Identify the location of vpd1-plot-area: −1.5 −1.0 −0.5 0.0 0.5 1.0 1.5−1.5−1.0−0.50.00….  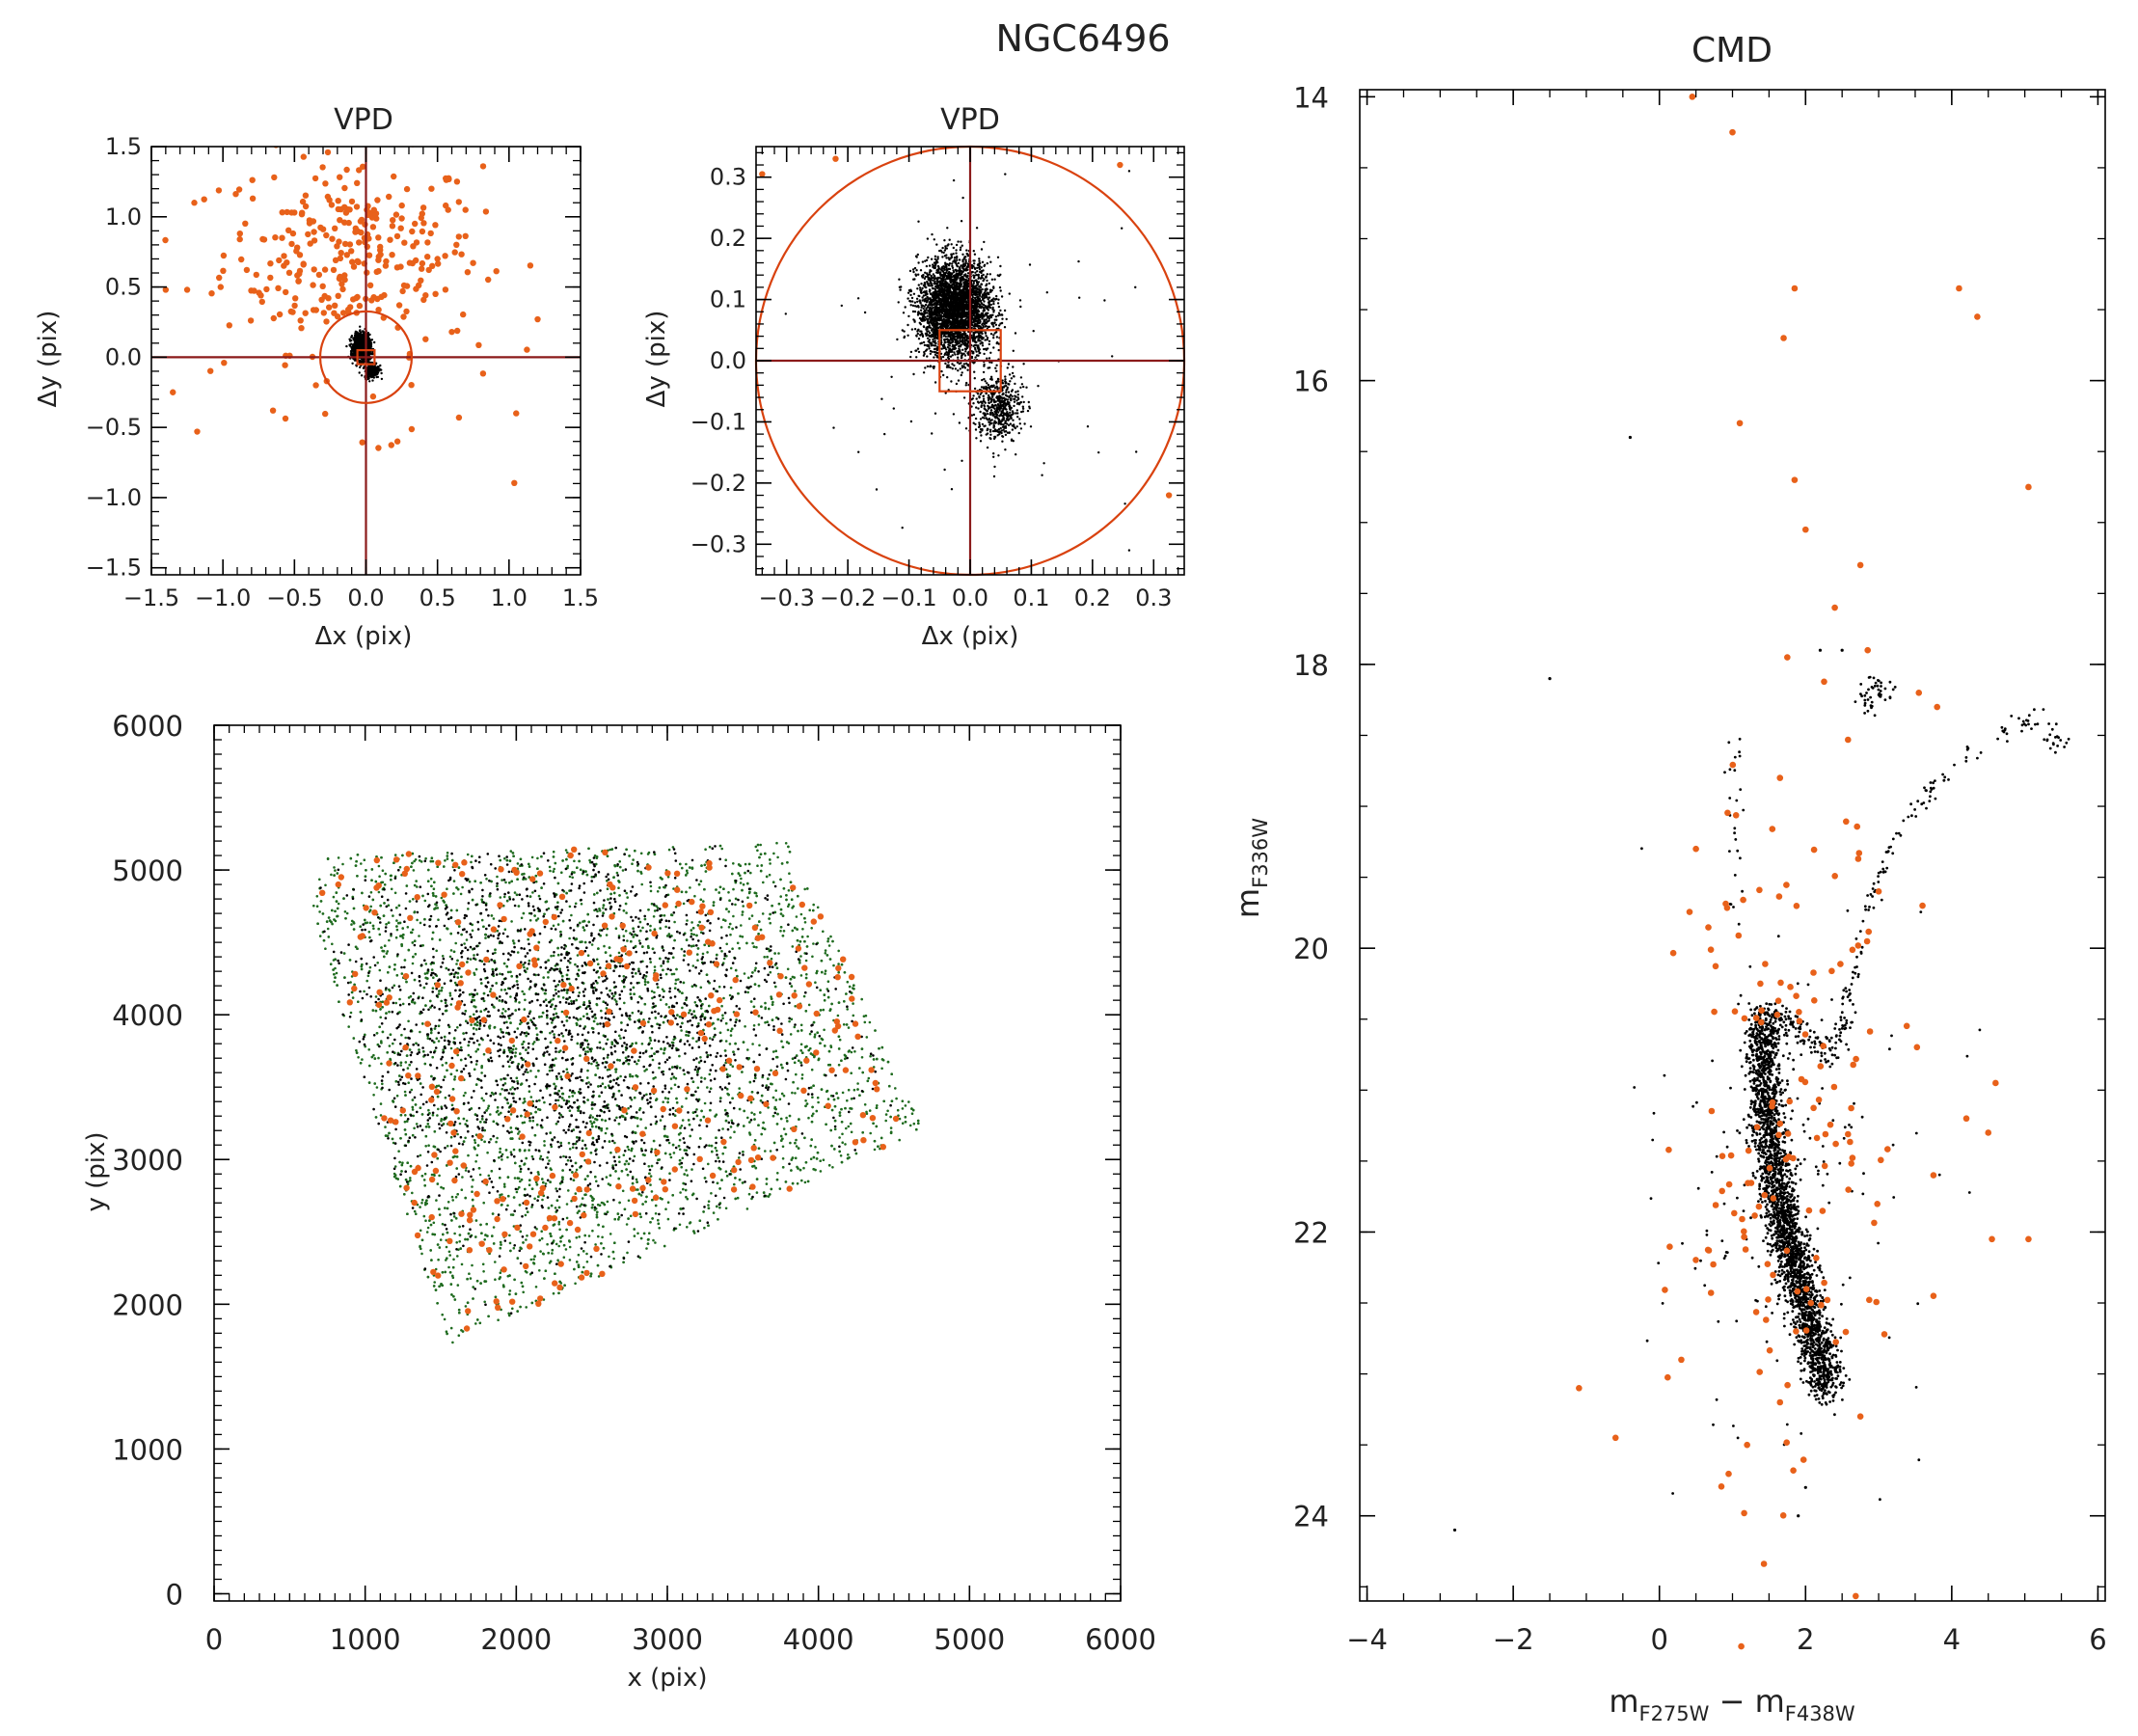
(342, 368).